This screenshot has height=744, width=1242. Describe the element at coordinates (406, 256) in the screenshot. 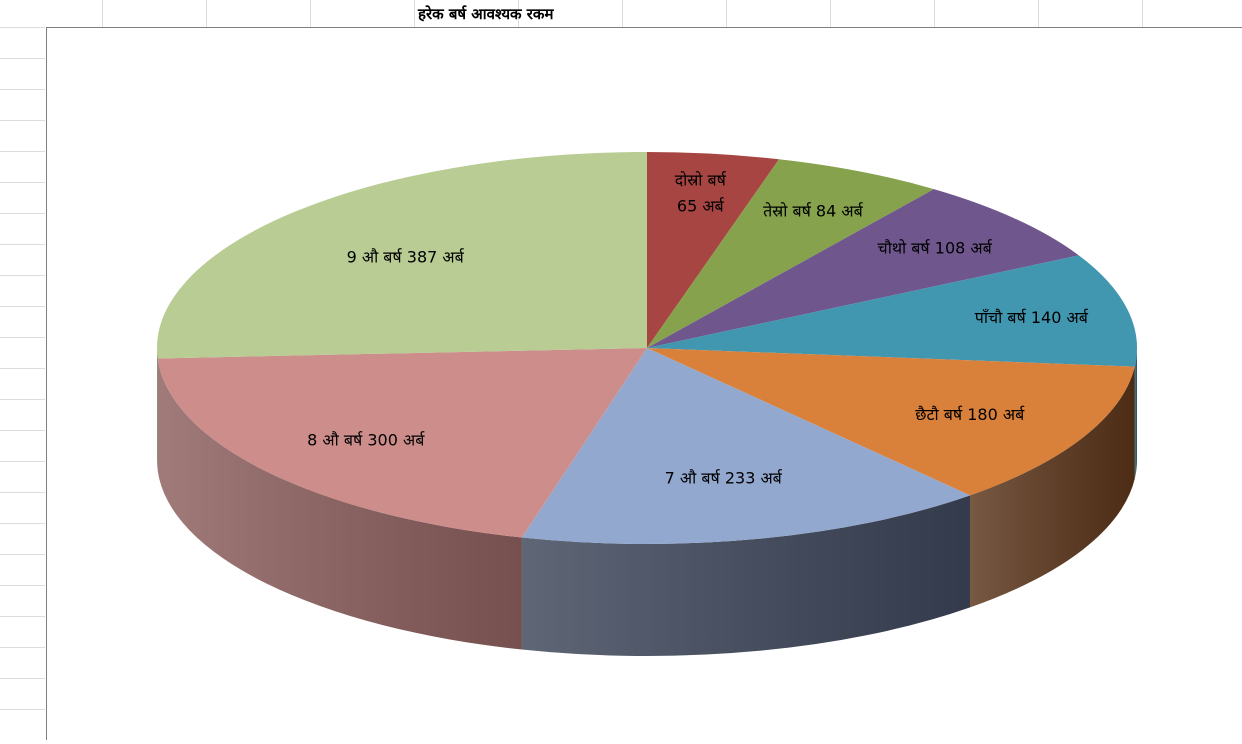

I see `pie-data-label: 9 औ बर्ष 387 अर्ब` at that location.